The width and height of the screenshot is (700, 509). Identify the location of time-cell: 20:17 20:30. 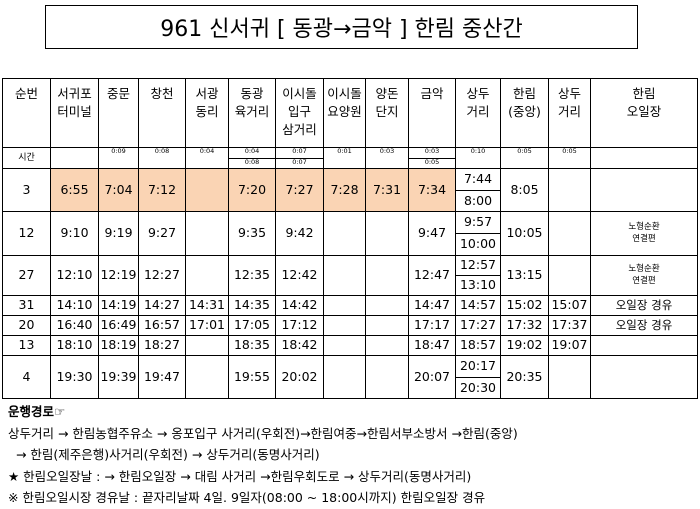
(478, 377).